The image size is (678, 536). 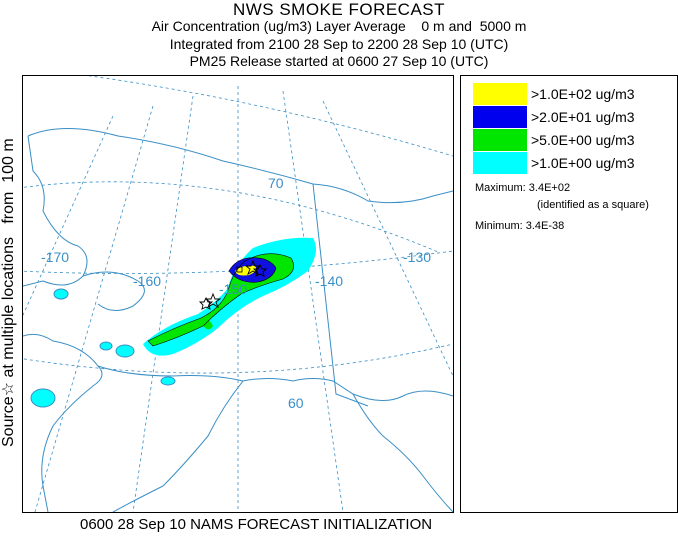 What do you see at coordinates (583, 163) in the screenshot?
I see `legend-label-level1: >1.0E+00 ug/m3` at bounding box center [583, 163].